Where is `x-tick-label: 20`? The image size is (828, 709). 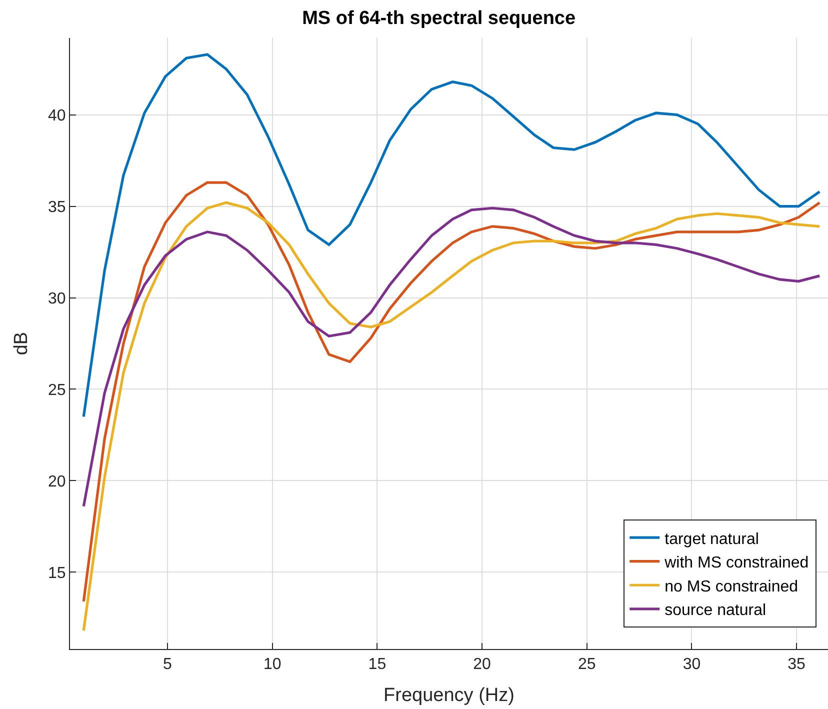
x-tick-label: 20 is located at coordinates (482, 665).